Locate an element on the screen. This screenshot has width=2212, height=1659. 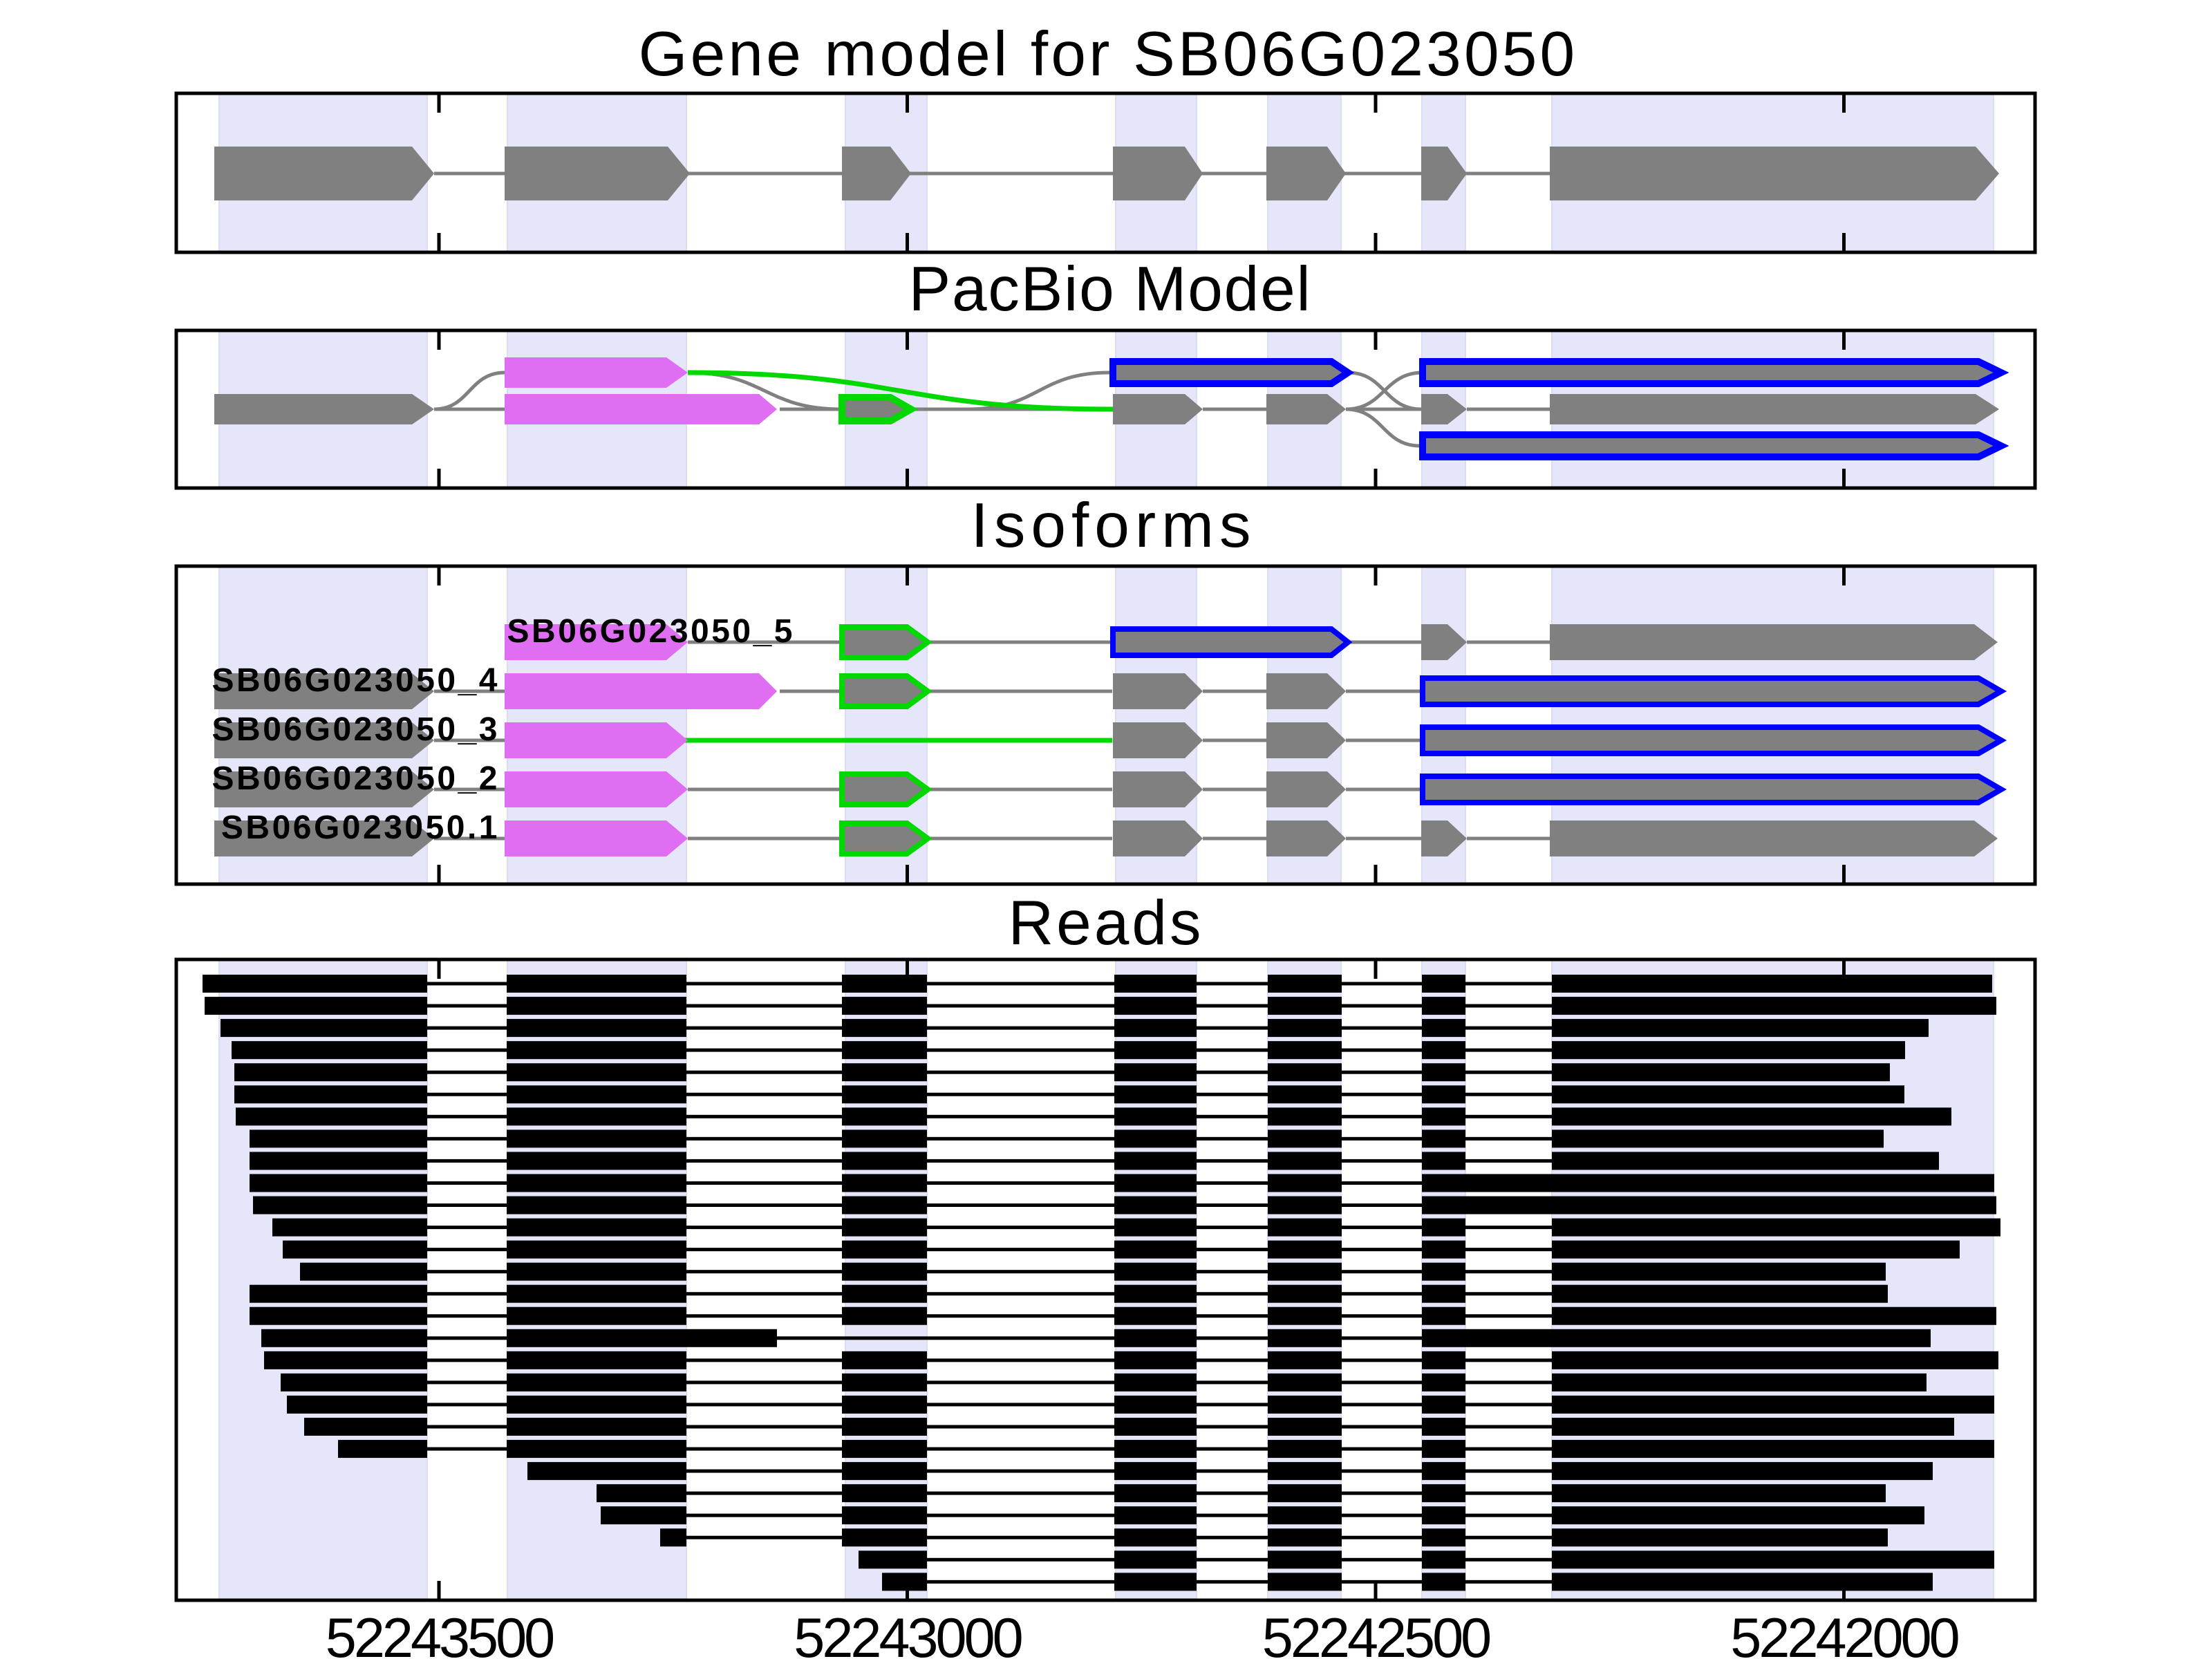
svg-text: 52243000 is located at coordinates (908, 1633).